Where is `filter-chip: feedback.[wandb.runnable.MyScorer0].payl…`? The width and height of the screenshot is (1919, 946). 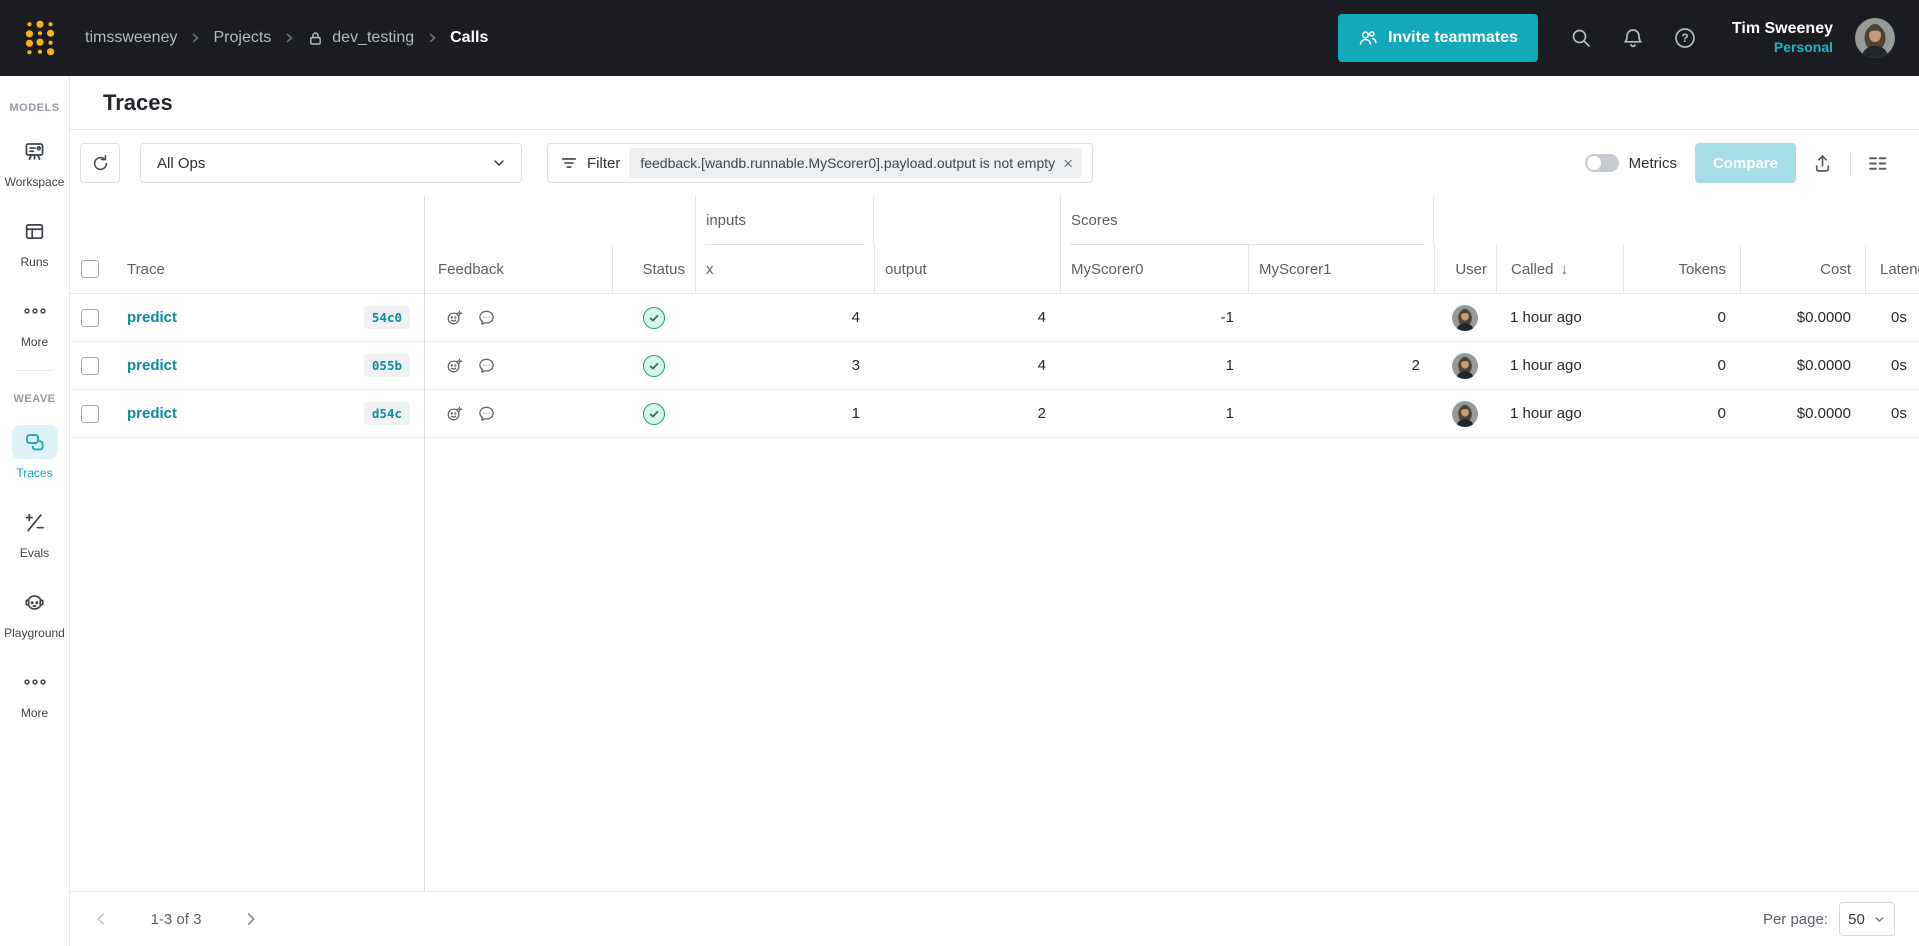 filter-chip: feedback.[wandb.runnable.MyScorer0].payl… is located at coordinates (856, 163).